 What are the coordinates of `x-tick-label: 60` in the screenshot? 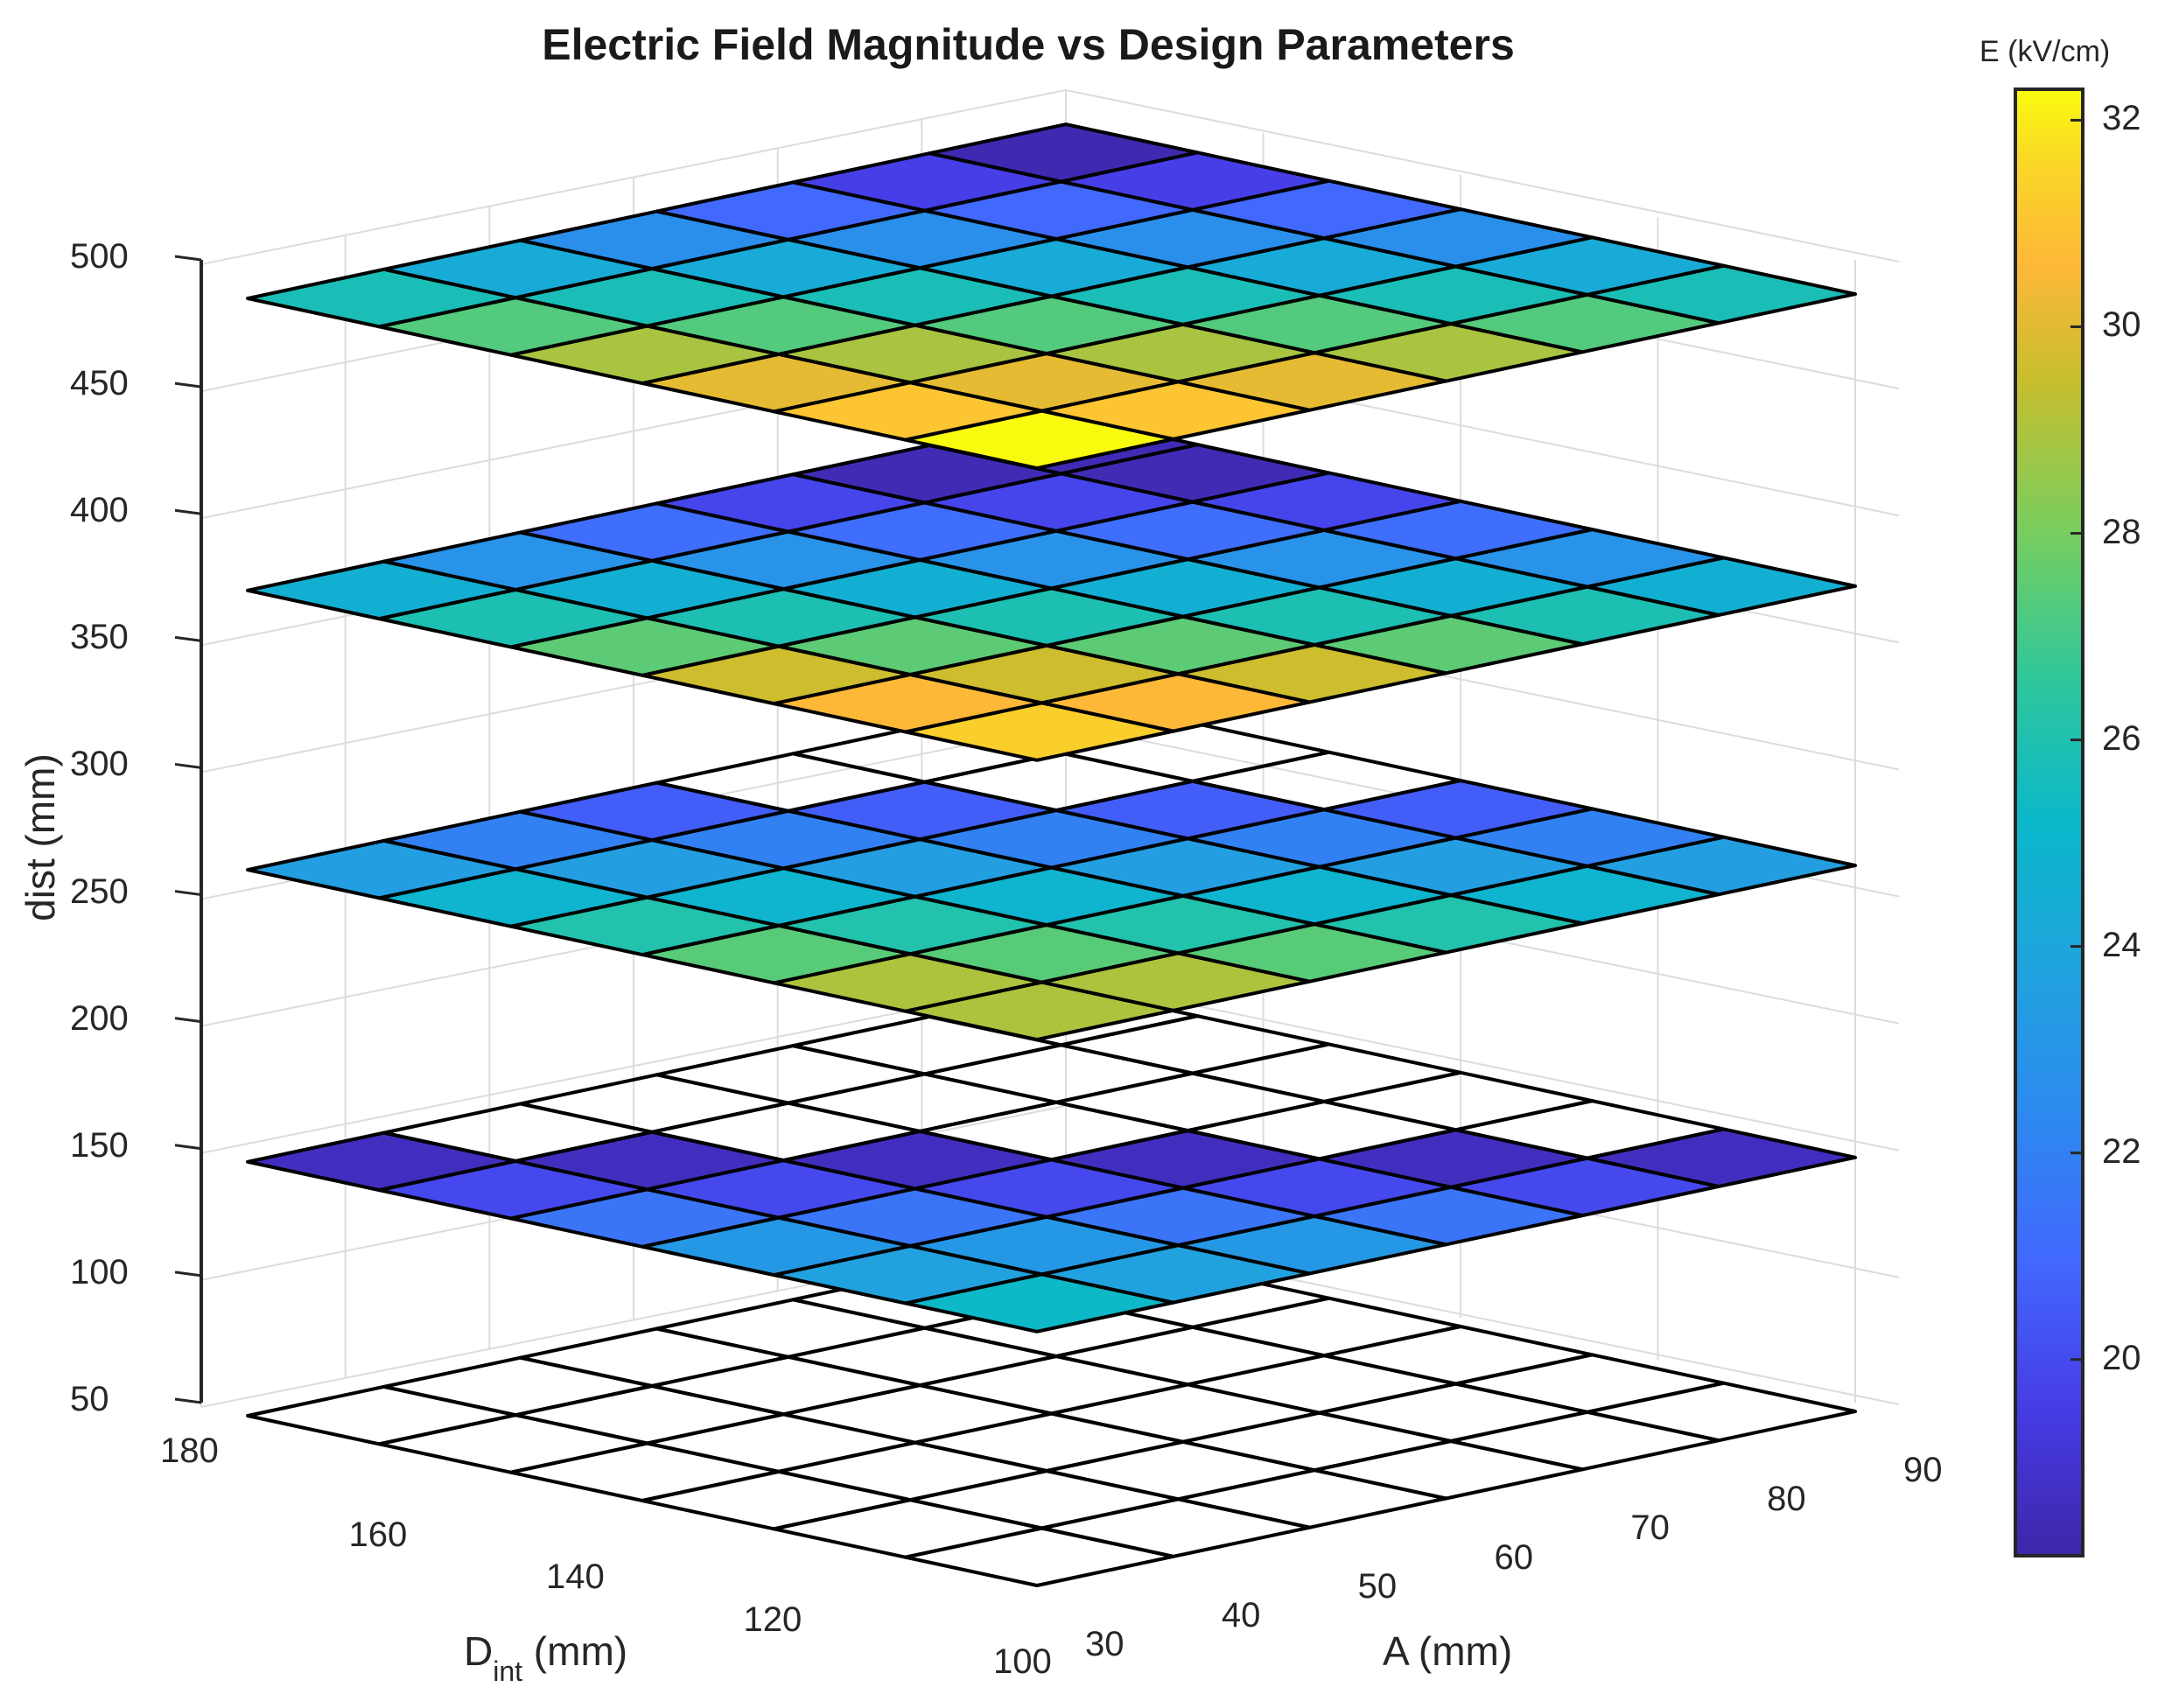 It's located at (1514, 1557).